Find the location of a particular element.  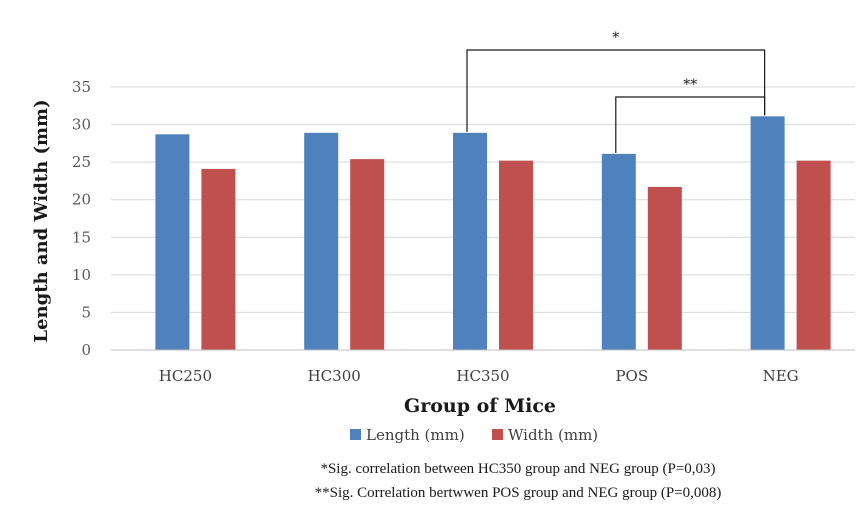

x-tick-label: HC350 is located at coordinates (482, 376).